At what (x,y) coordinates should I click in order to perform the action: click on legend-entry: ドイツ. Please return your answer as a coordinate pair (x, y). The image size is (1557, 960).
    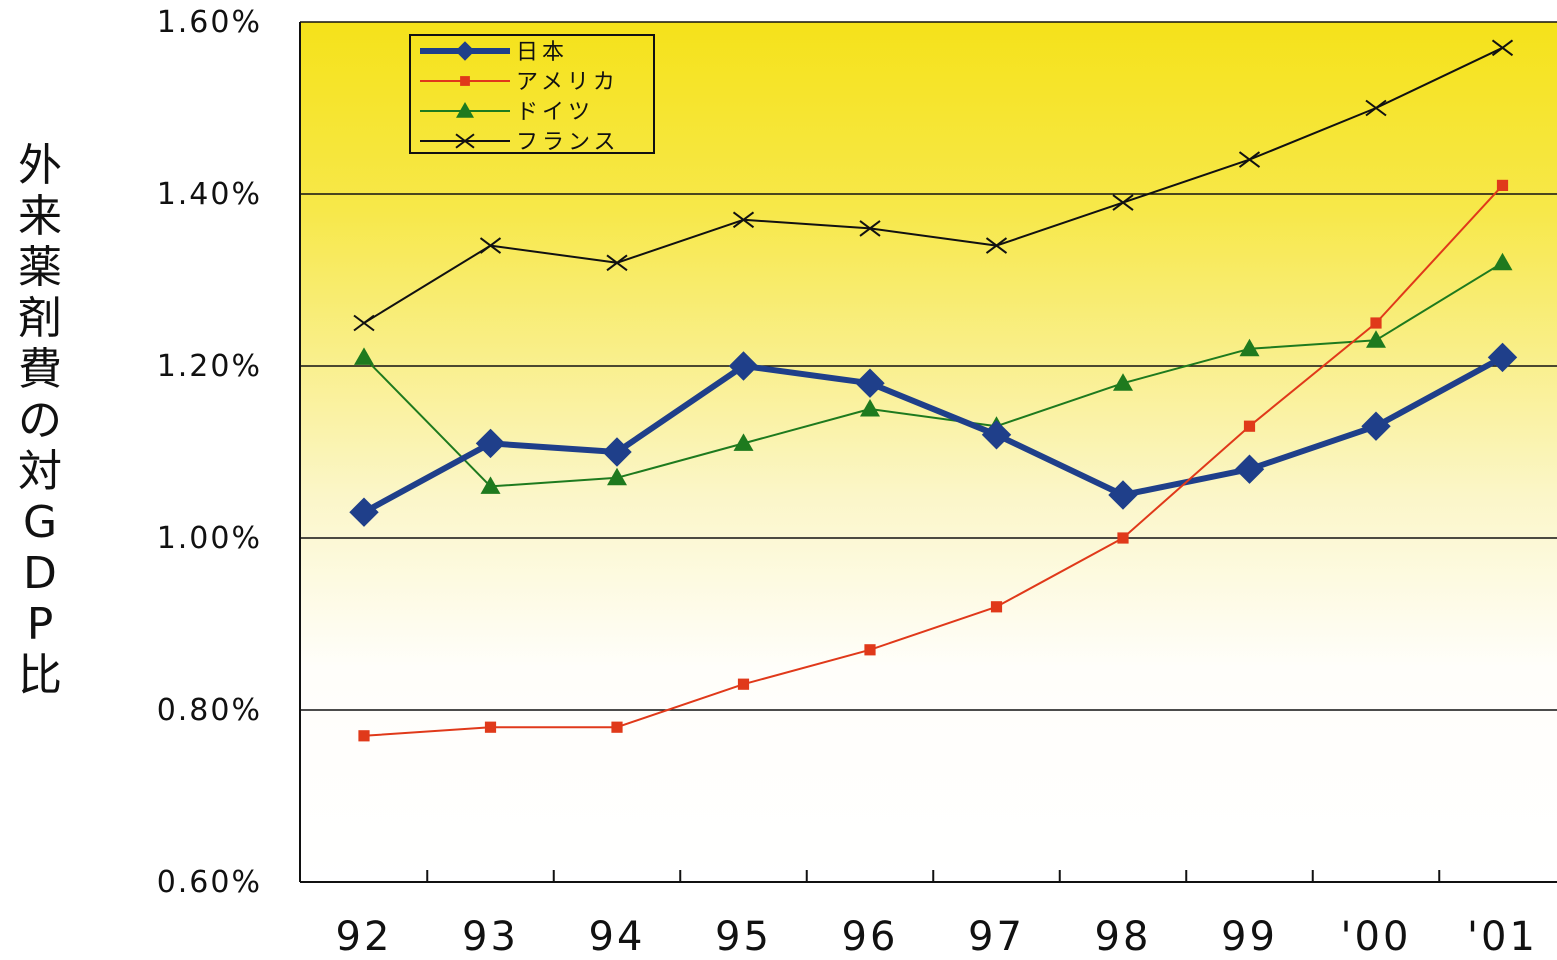
    Looking at the image, I should click on (507, 112).